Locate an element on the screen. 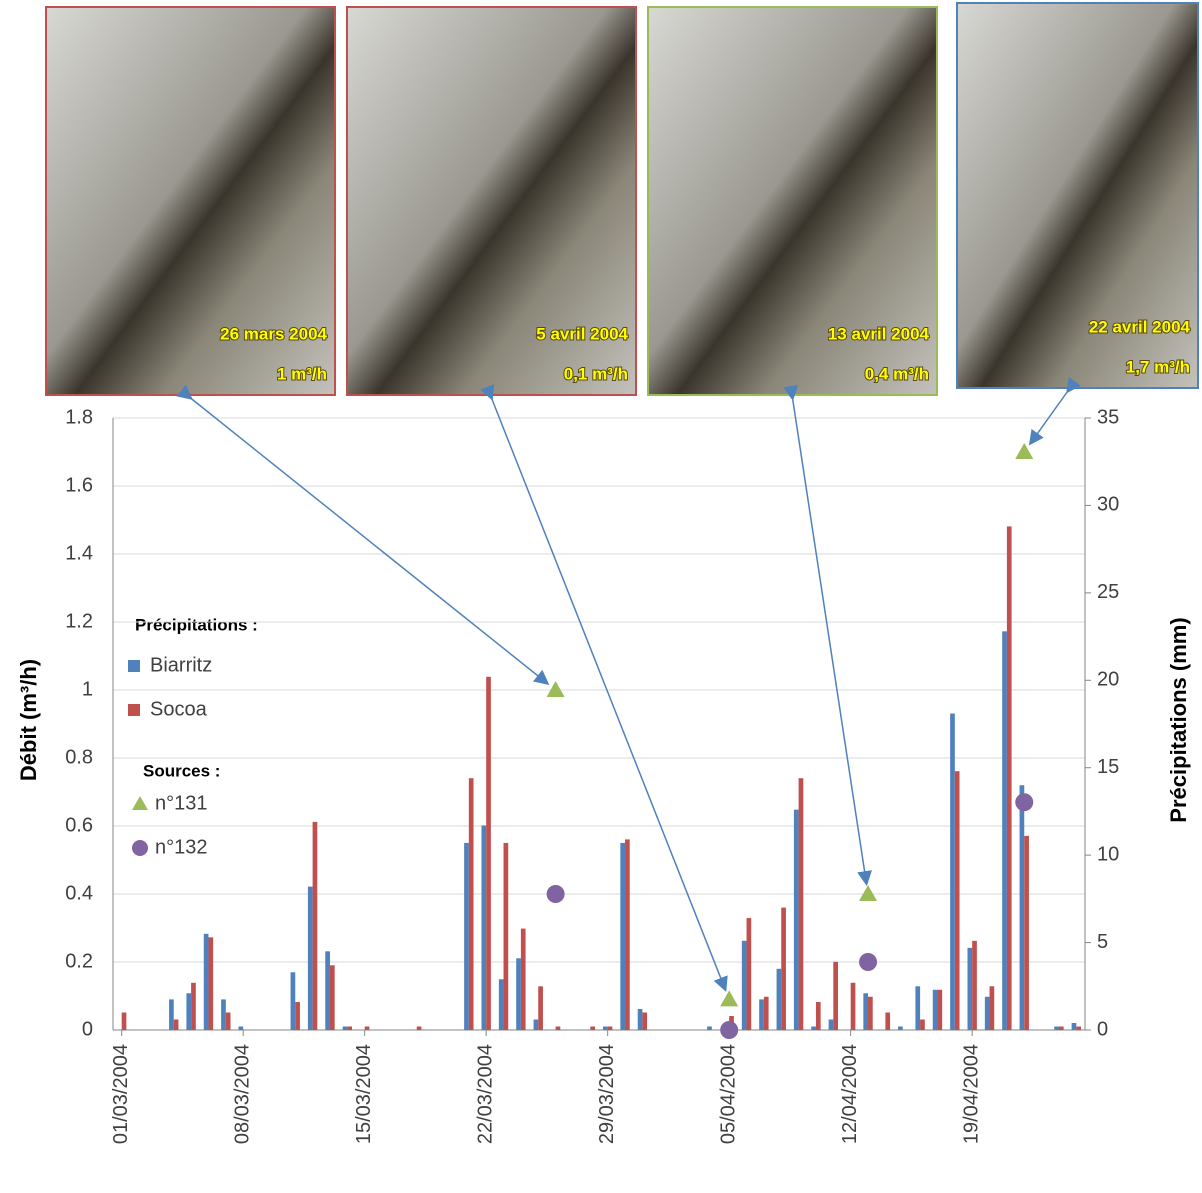  y2-tick-label: 25 is located at coordinates (1108, 592).